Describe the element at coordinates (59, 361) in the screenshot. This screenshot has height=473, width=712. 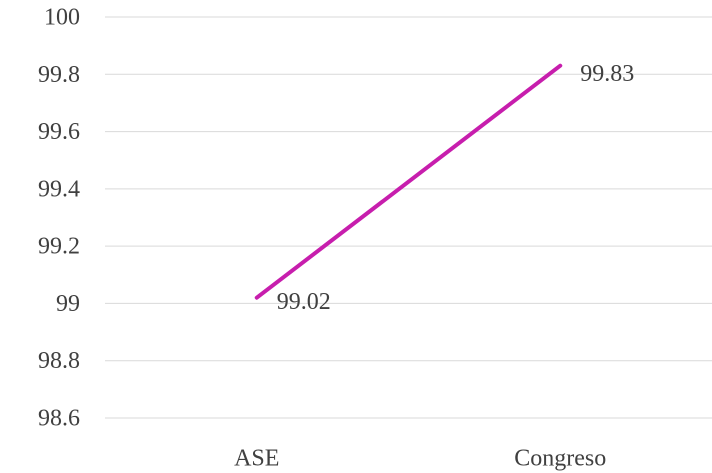
I see `y-tick-label: 98.8` at that location.